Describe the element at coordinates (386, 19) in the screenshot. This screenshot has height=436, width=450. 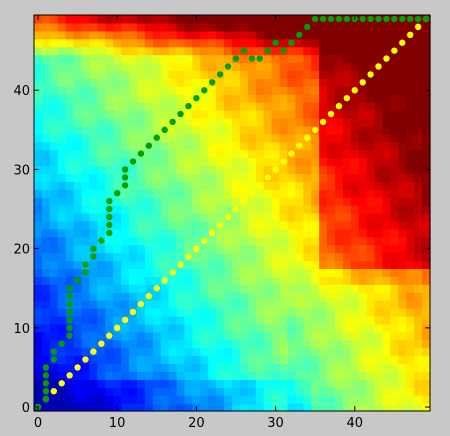
I see `optimal-path-point` at that location.